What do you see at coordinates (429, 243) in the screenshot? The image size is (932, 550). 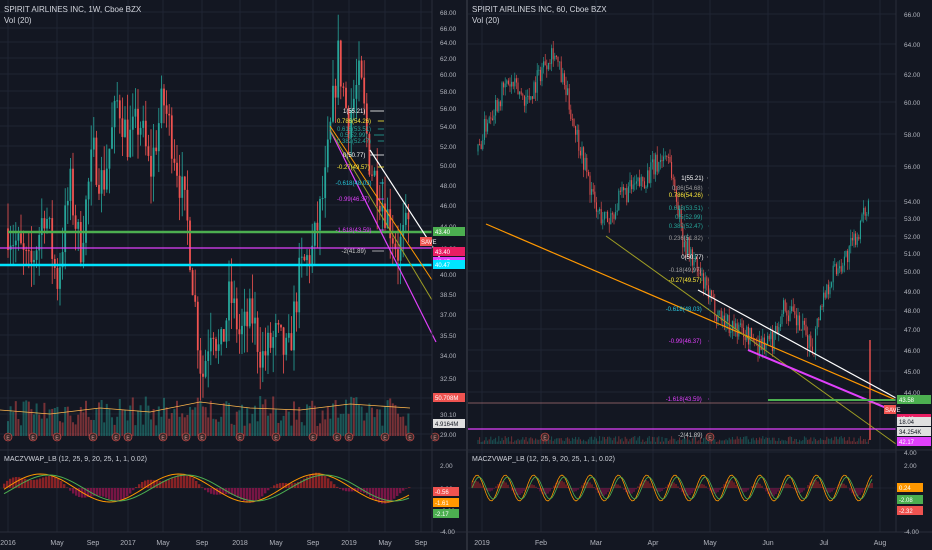 I see `price-tag-label: SAVE` at bounding box center [429, 243].